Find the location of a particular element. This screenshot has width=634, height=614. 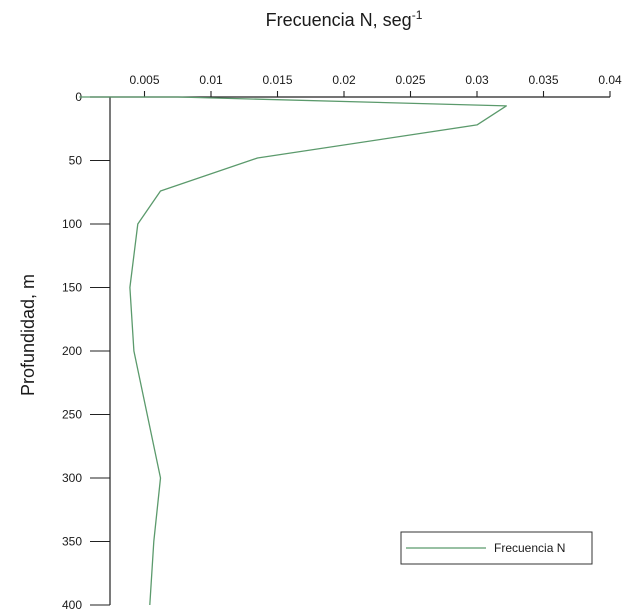

x-tick-label: 0.005 is located at coordinates (144, 80).